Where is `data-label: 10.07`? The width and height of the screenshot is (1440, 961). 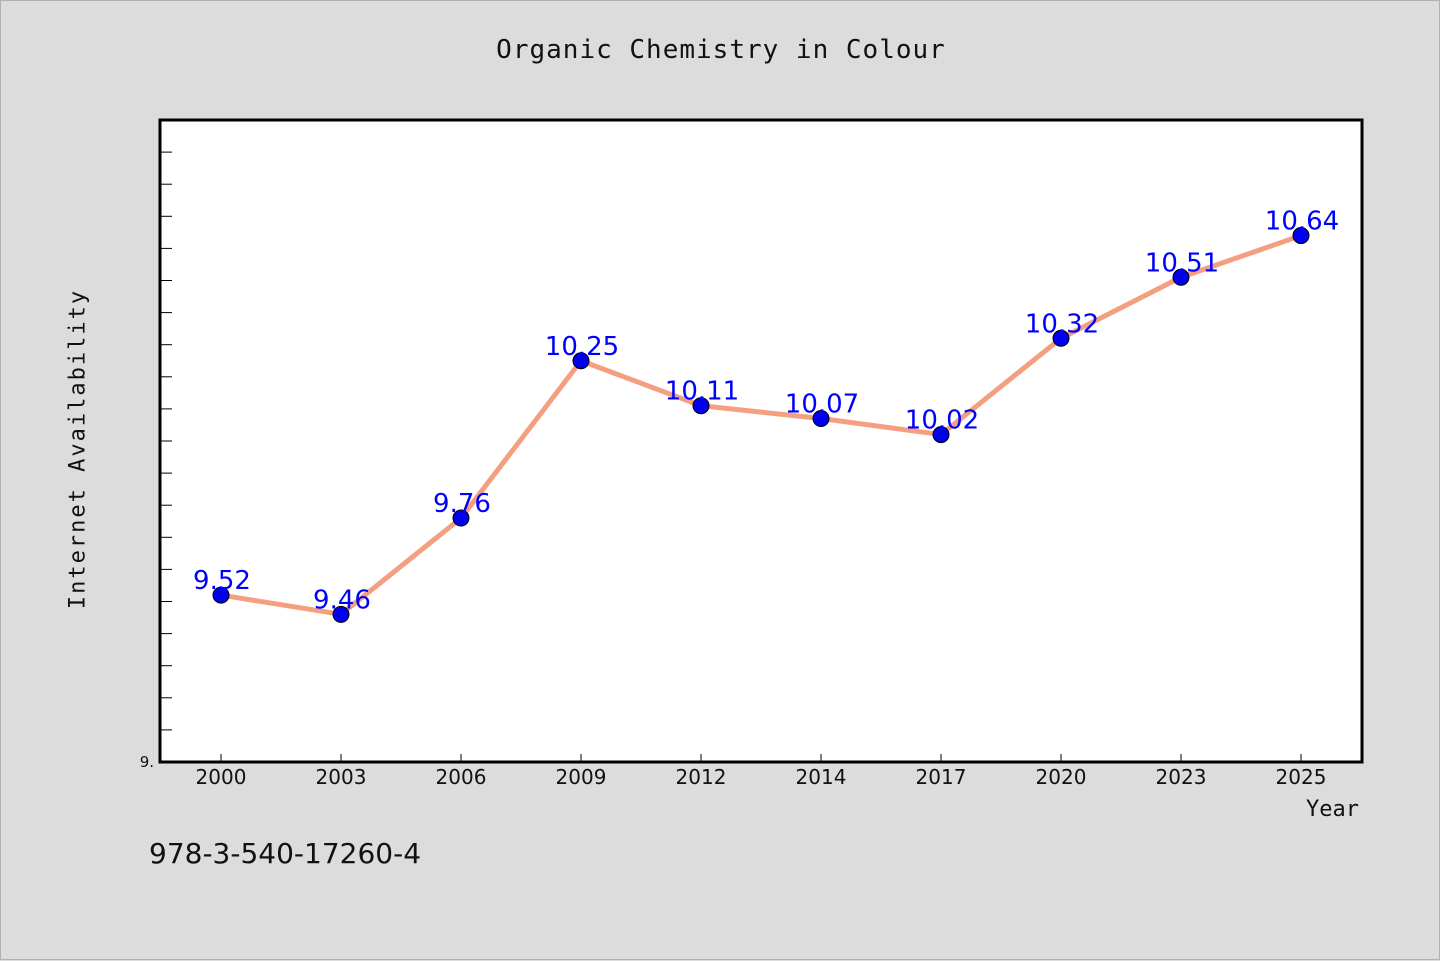
data-label: 10.07 is located at coordinates (822, 405).